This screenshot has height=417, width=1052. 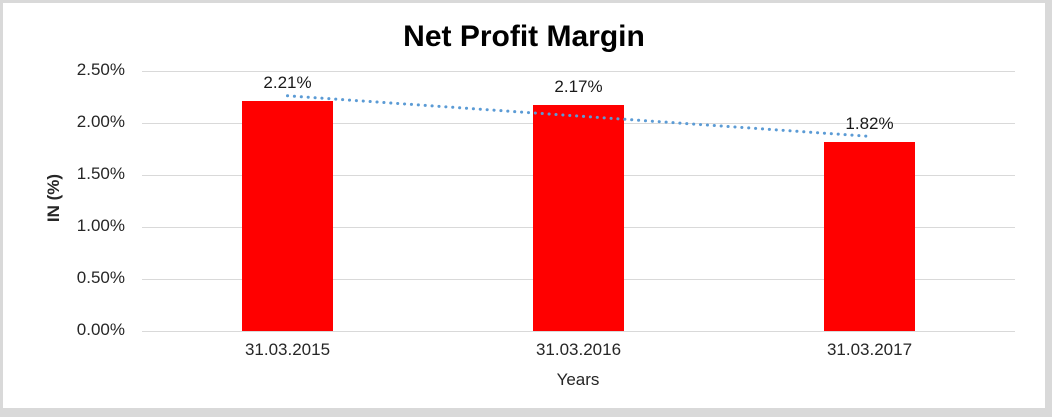 I want to click on x-tick-label: 31.03.2016, so click(x=578, y=349).